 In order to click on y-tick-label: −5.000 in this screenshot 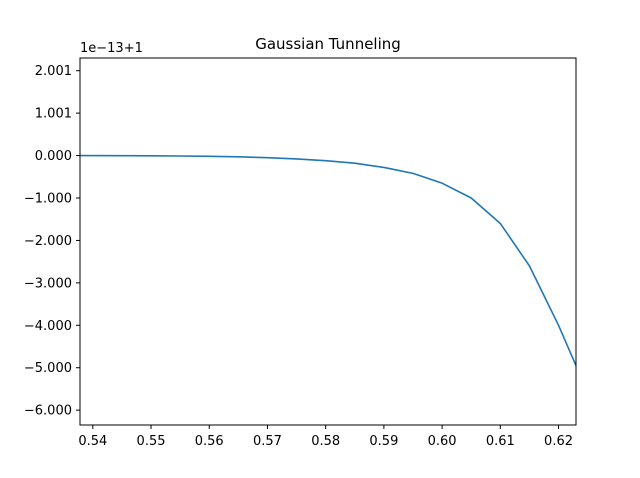, I will do `click(48, 368)`.